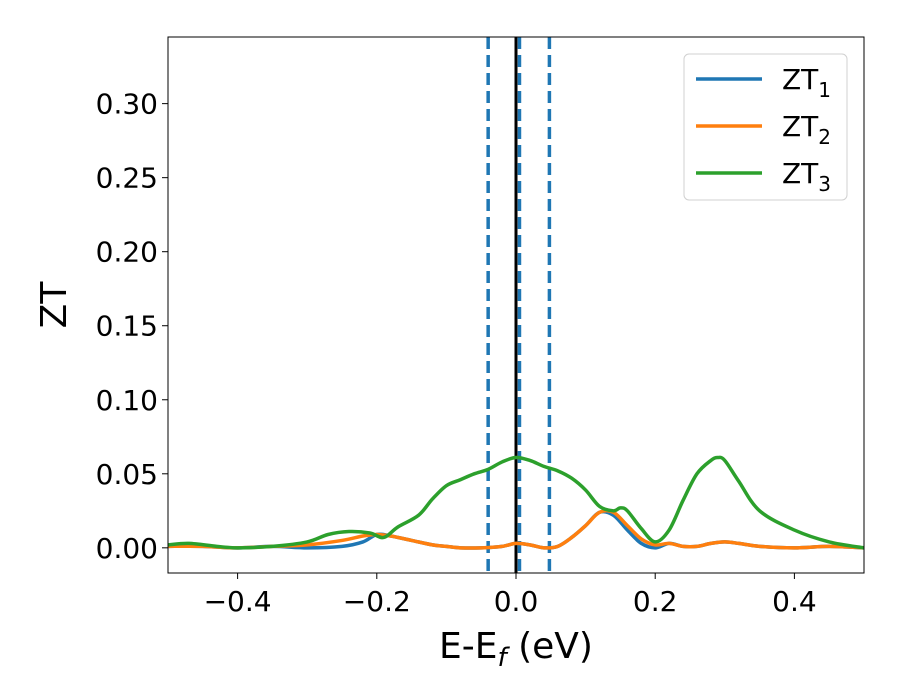 The width and height of the screenshot is (900, 700). Describe the element at coordinates (516, 649) in the screenshot. I see `x-axis-label: E-Ef (eV)` at that location.